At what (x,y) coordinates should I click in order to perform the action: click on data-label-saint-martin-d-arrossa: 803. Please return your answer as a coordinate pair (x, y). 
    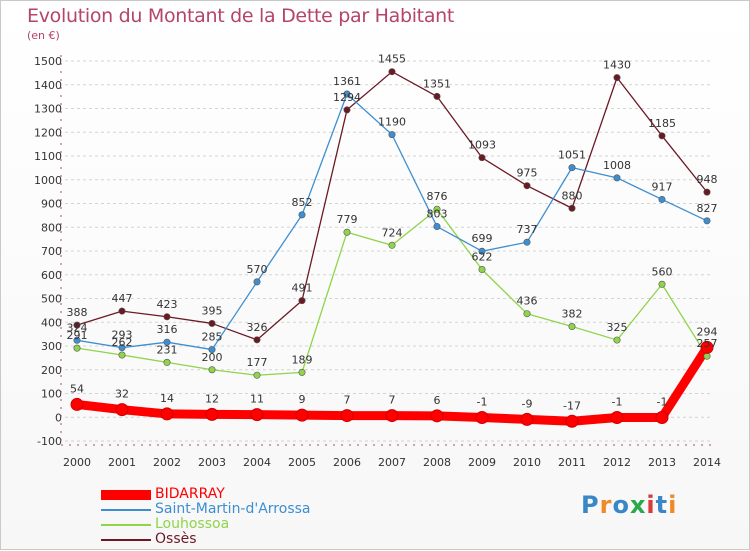
    Looking at the image, I should click on (437, 214).